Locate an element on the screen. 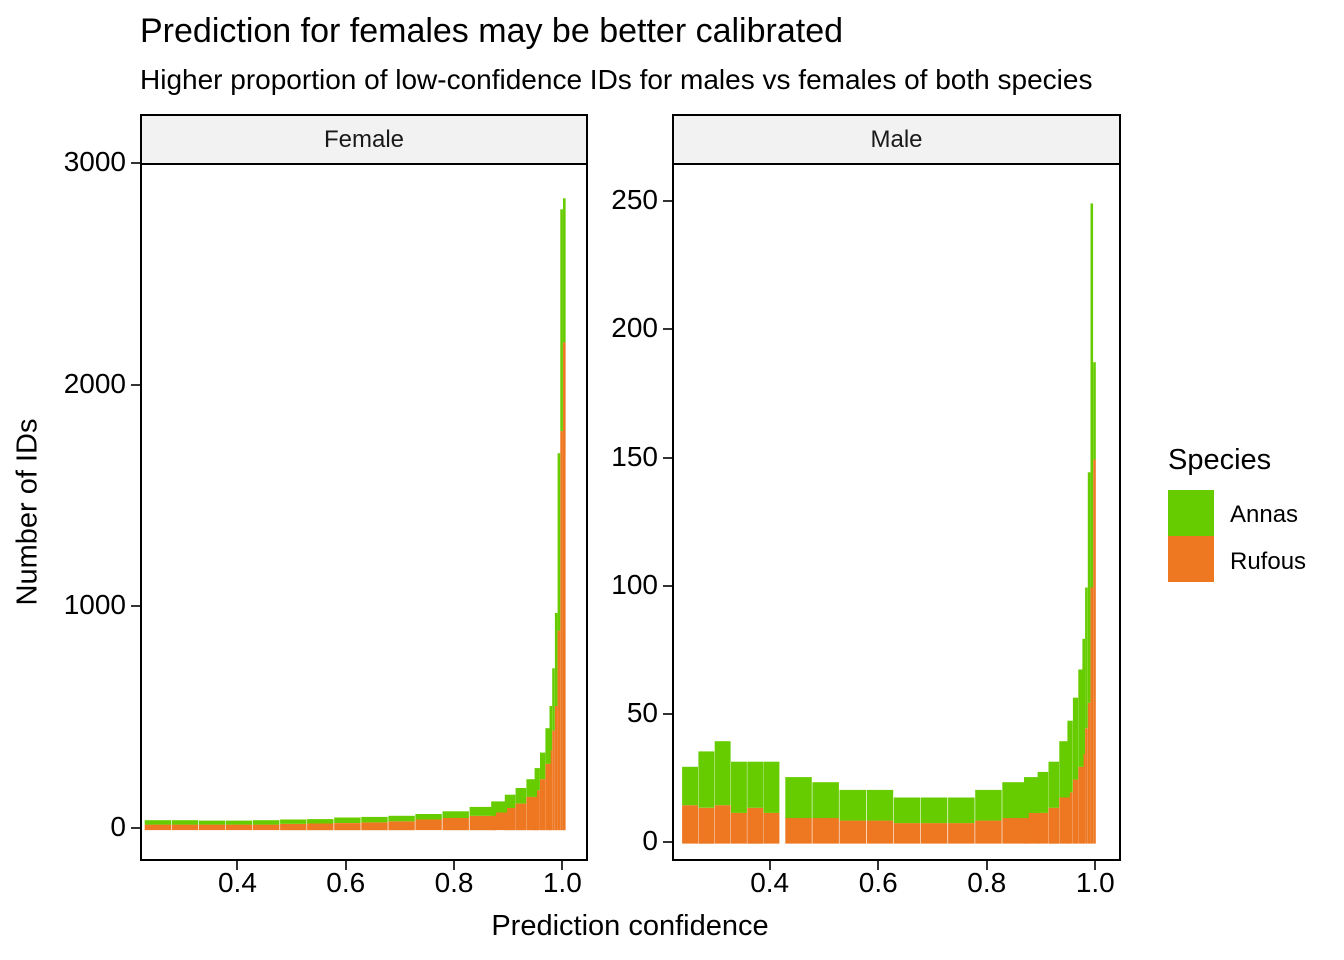  legend-key-rufous is located at coordinates (1191, 559).